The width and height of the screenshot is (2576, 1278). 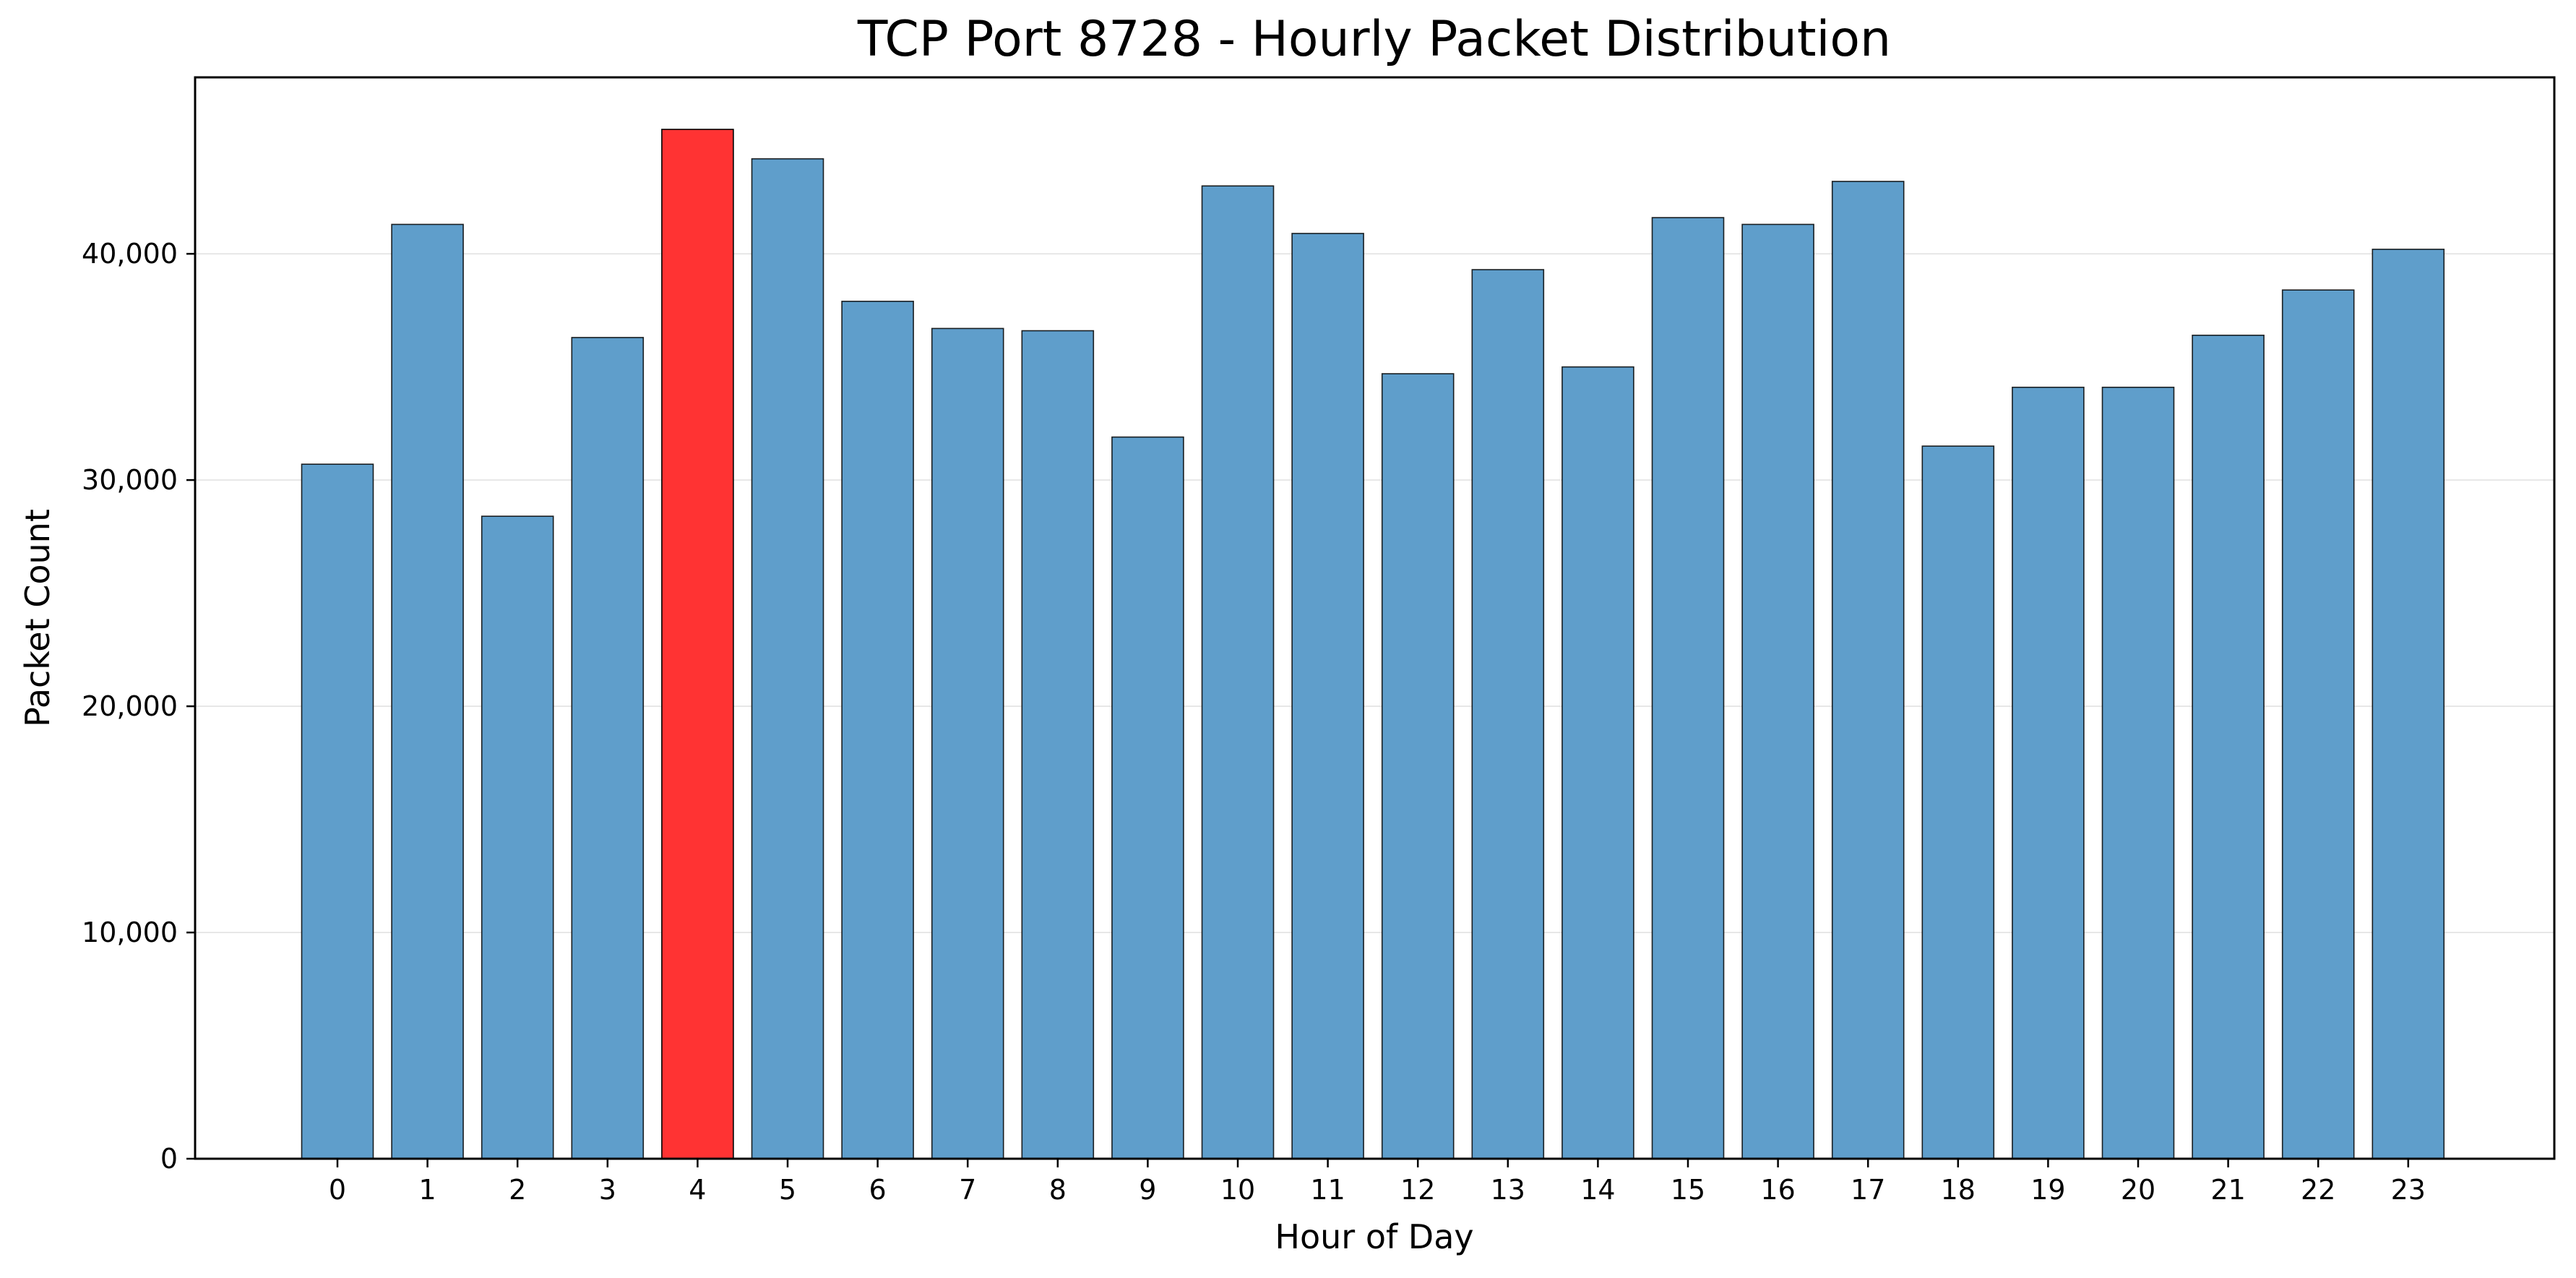 What do you see at coordinates (2408, 1190) in the screenshot?
I see `x-tick-label: 23` at bounding box center [2408, 1190].